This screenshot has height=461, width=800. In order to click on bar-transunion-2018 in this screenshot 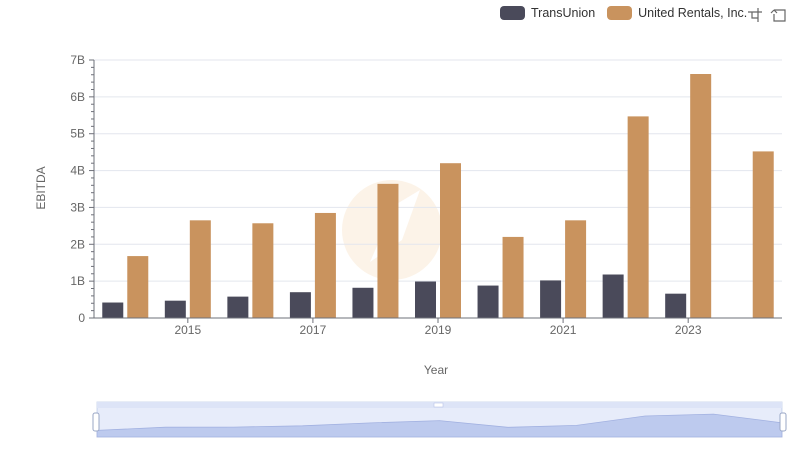, I will do `click(363, 302)`.